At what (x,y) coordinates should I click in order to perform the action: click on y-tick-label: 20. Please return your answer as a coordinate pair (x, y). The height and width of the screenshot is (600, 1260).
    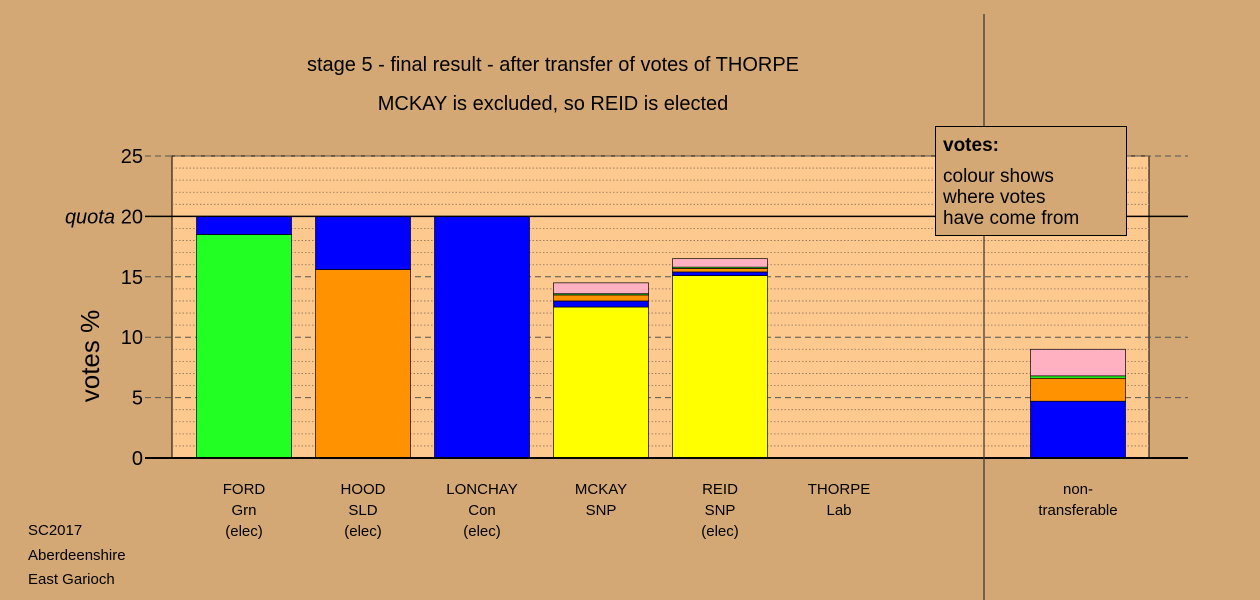
    Looking at the image, I should click on (132, 217).